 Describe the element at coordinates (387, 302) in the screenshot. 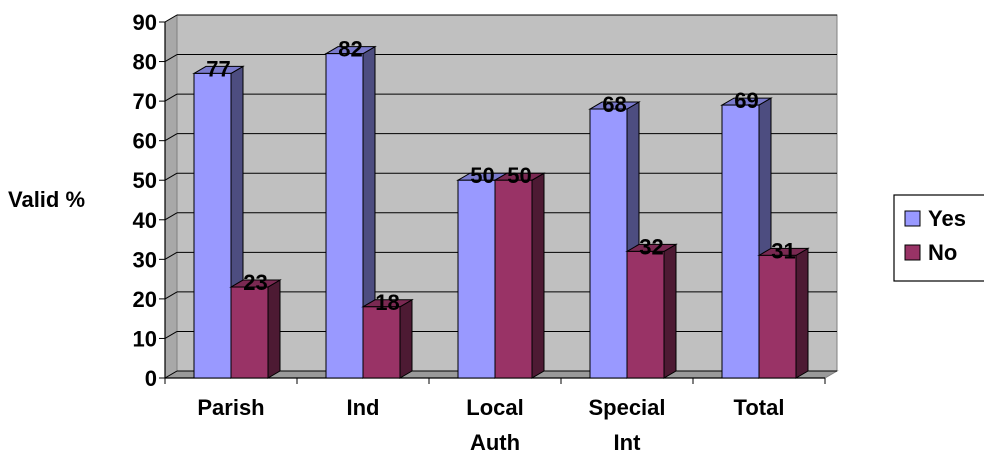

I see `data-label: 18` at that location.